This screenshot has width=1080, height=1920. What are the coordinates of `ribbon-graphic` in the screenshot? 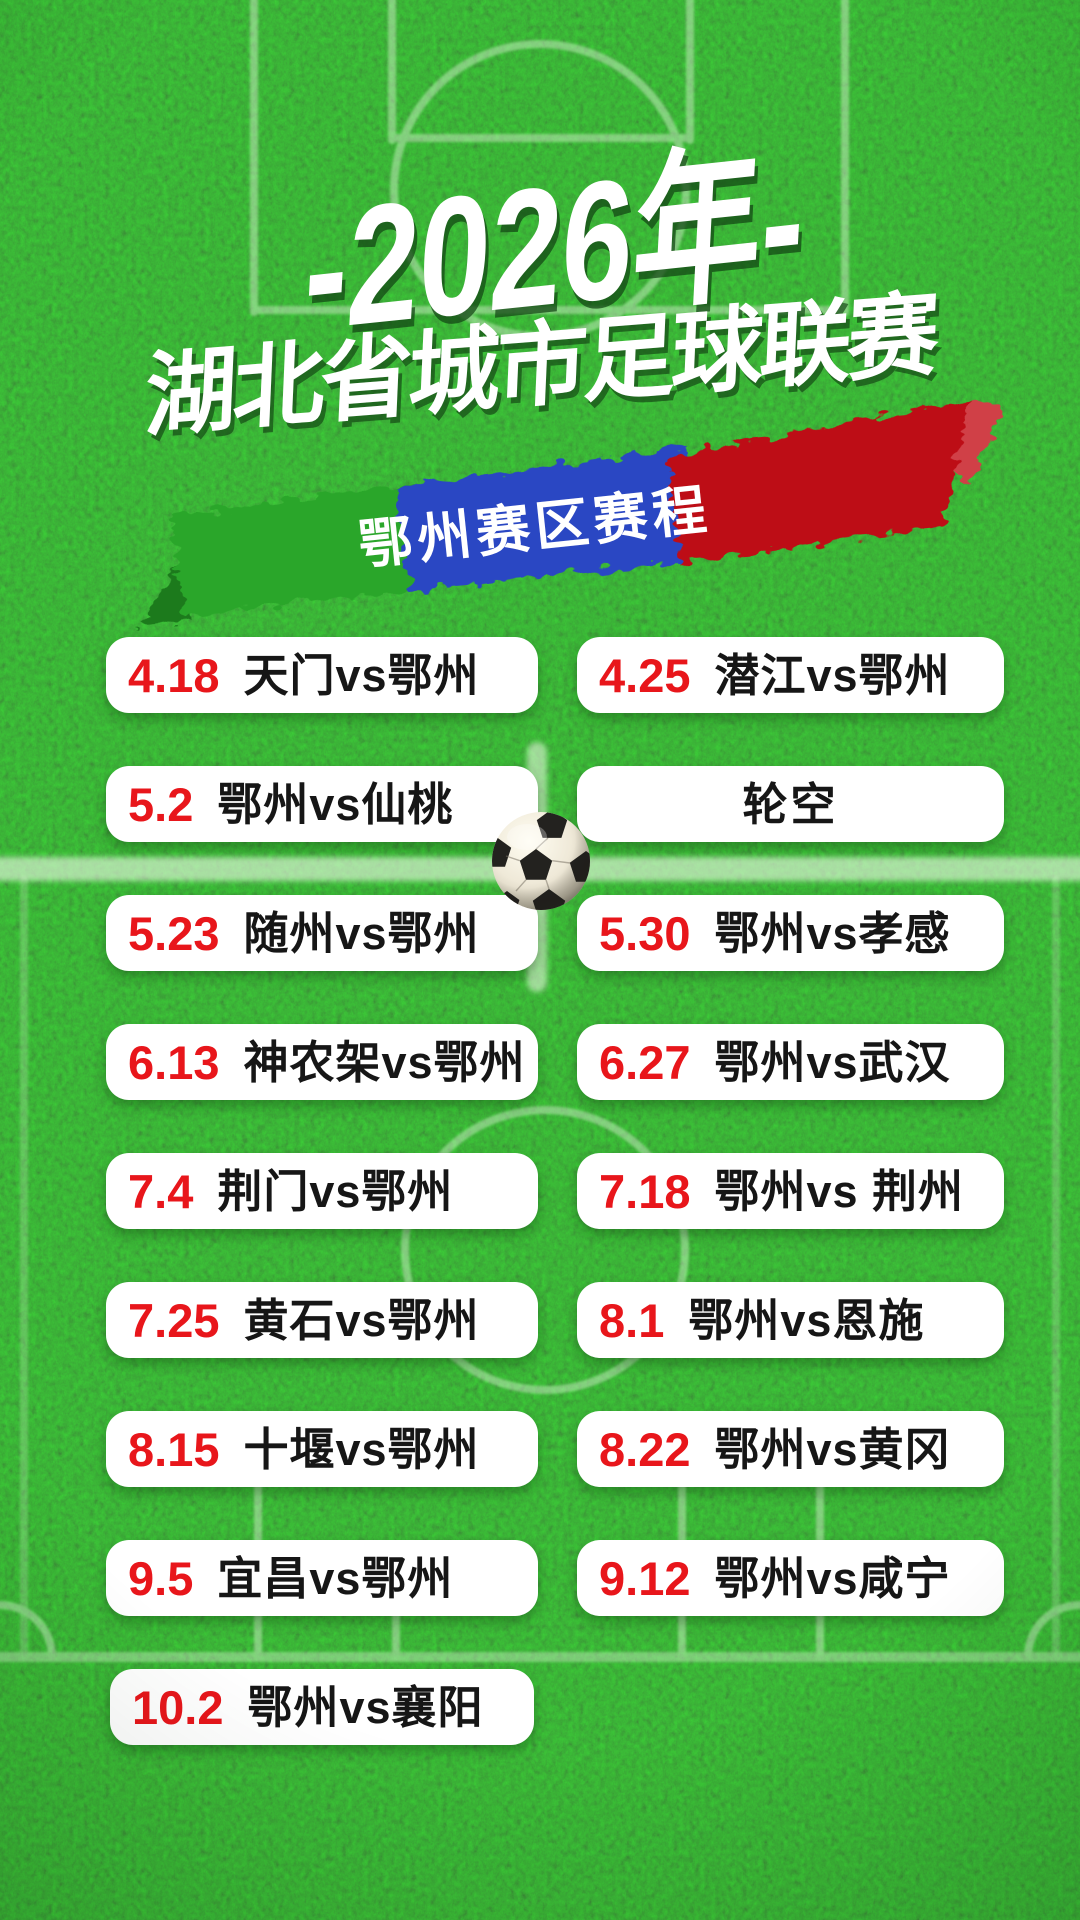 It's located at (572, 512).